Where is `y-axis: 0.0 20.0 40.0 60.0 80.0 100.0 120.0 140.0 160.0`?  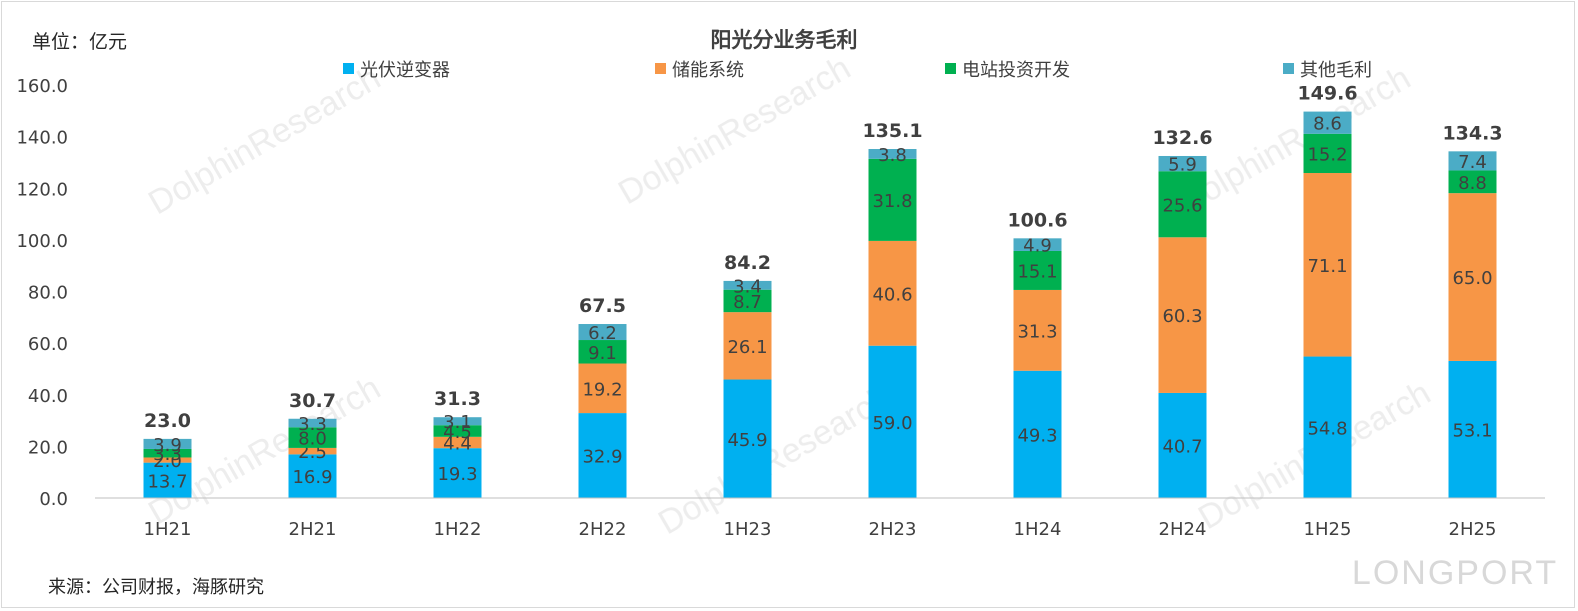 y-axis: 0.0 20.0 40.0 60.0 80.0 100.0 120.0 140.0 160.0 is located at coordinates (42, 293).